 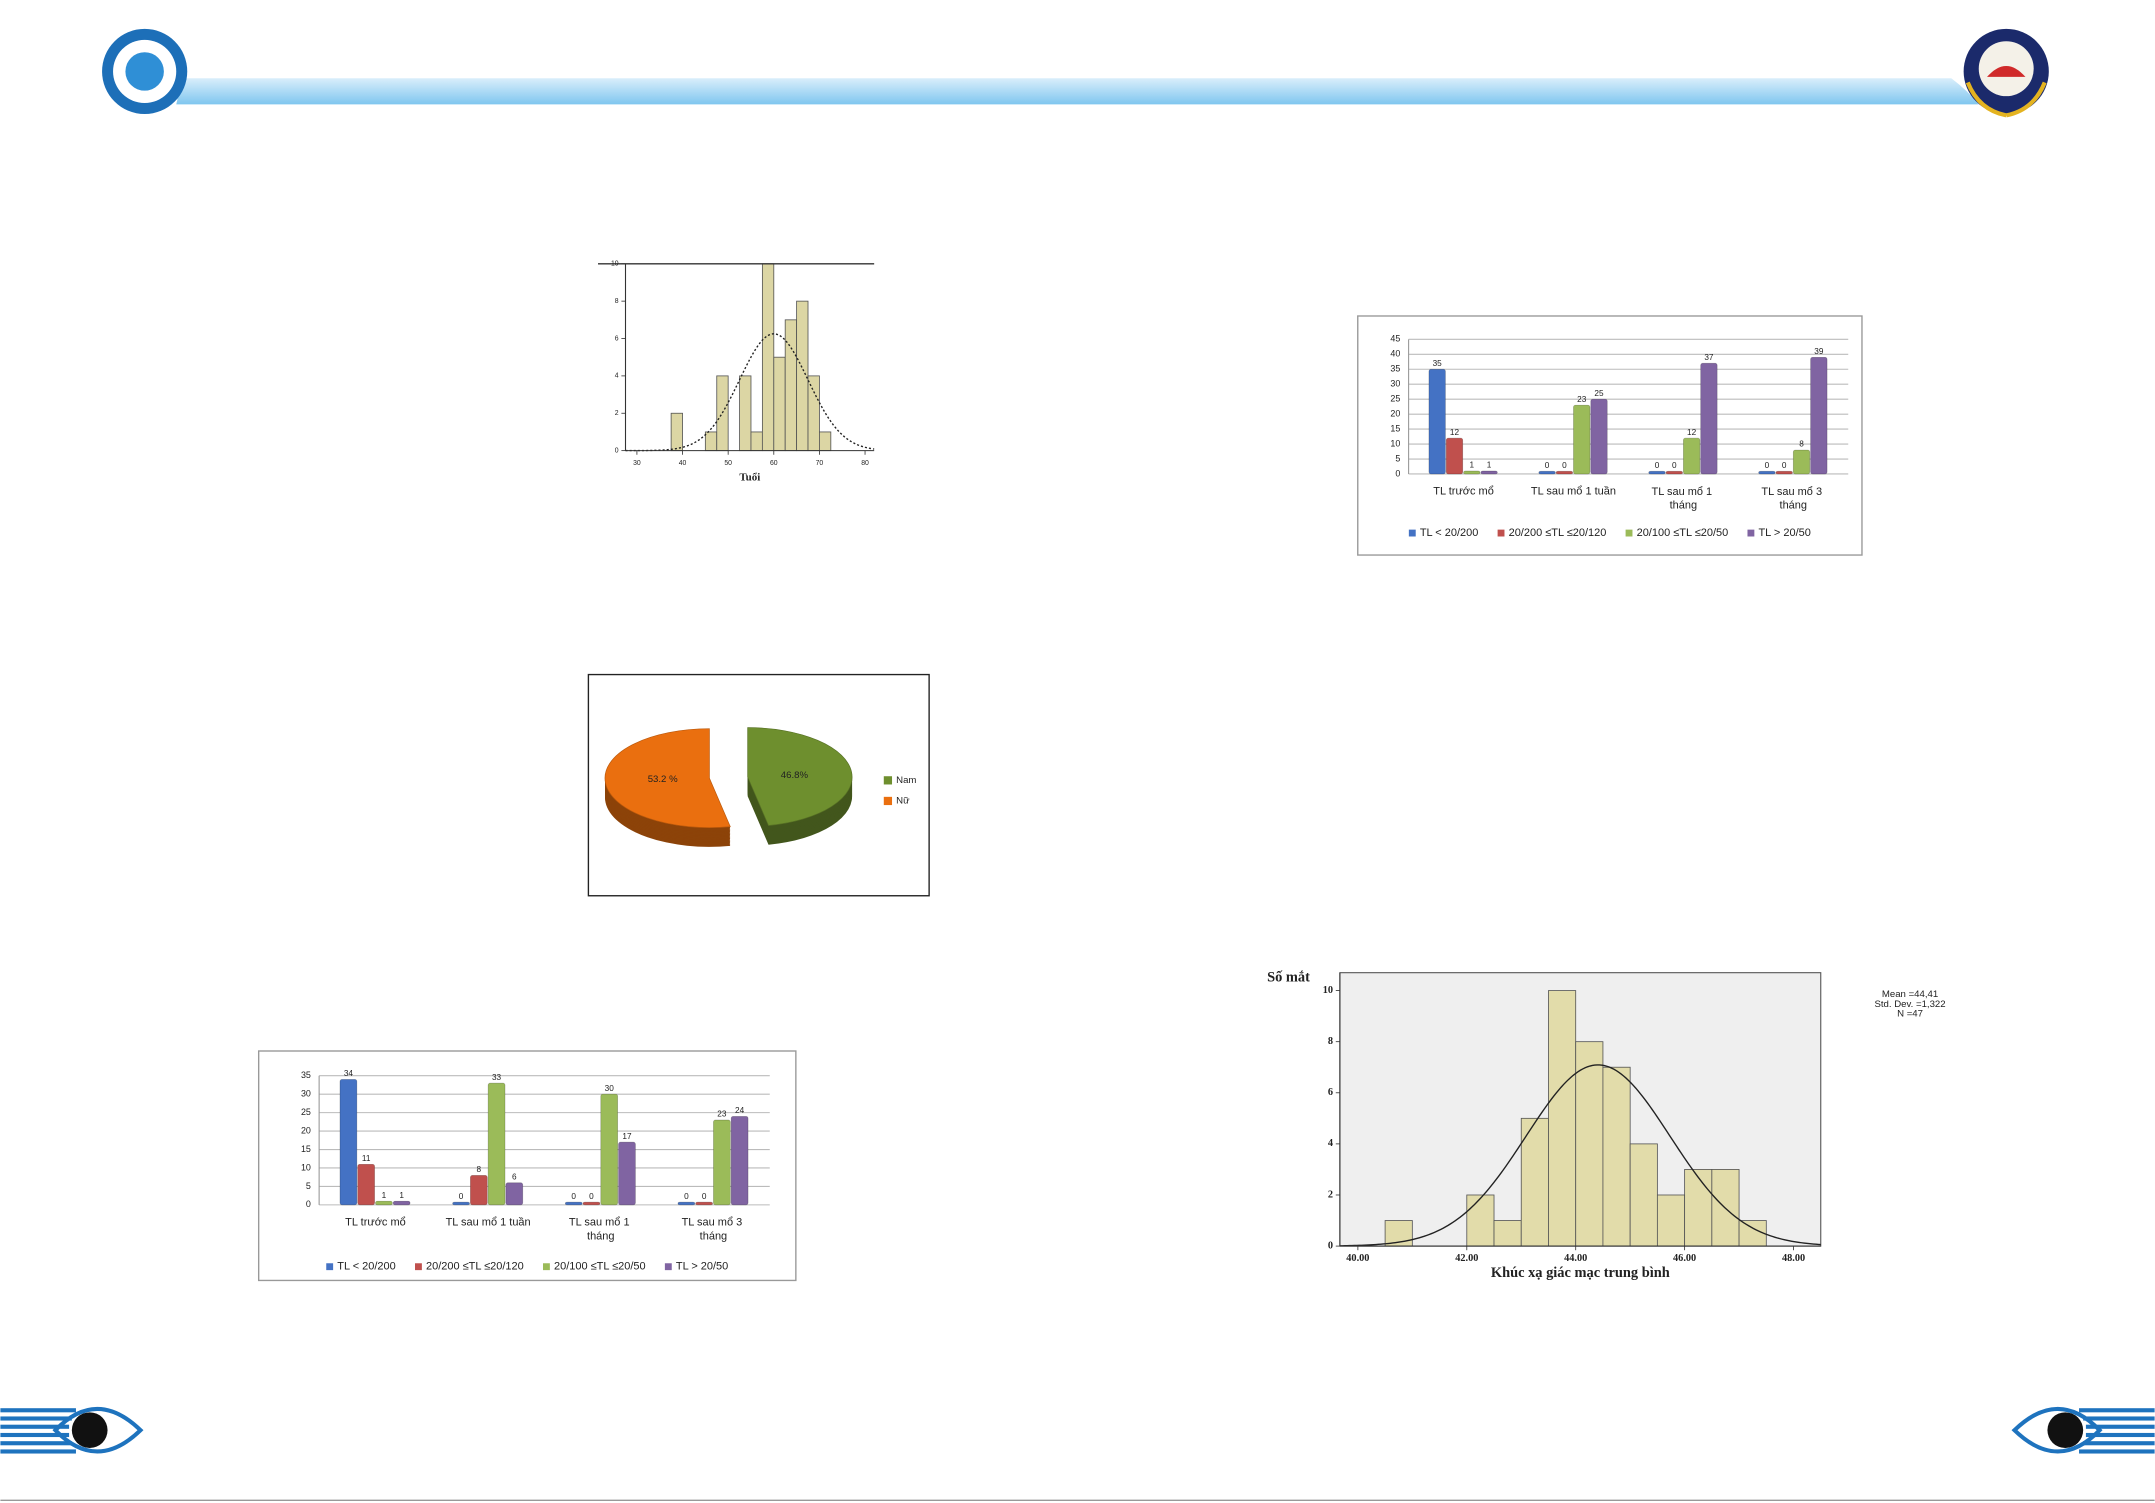 What do you see at coordinates (820, 463) in the screenshot?
I see `x-tick-label: 70` at bounding box center [820, 463].